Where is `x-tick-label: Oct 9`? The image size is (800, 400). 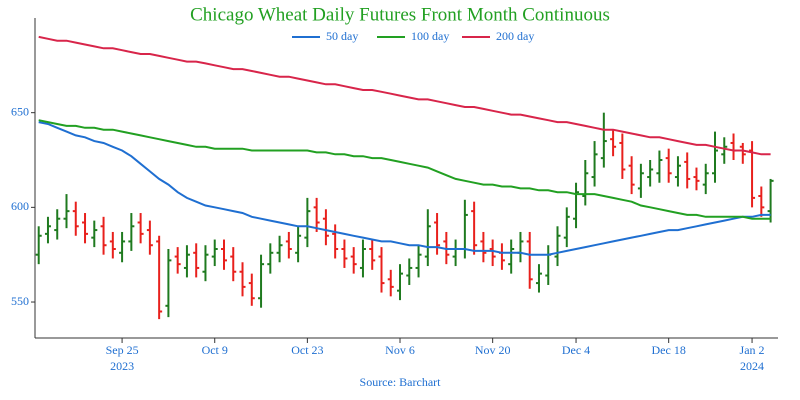
x-tick-label: Oct 9 is located at coordinates (215, 350).